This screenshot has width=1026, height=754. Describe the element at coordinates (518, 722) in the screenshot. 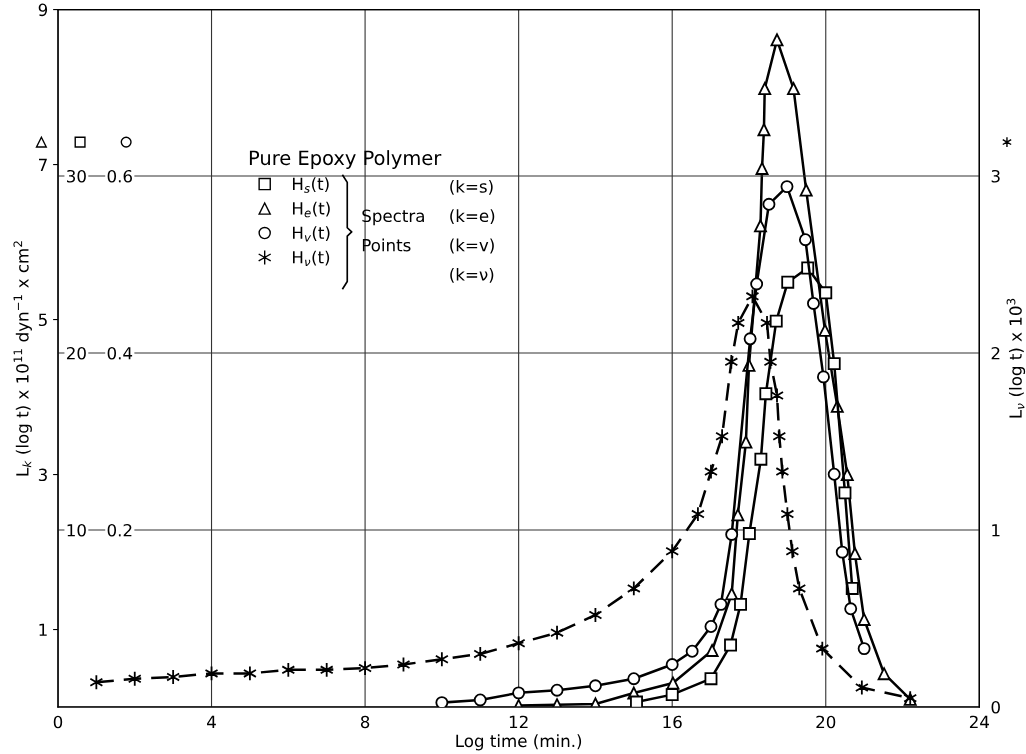

I see `x-tick-label: 12` at that location.